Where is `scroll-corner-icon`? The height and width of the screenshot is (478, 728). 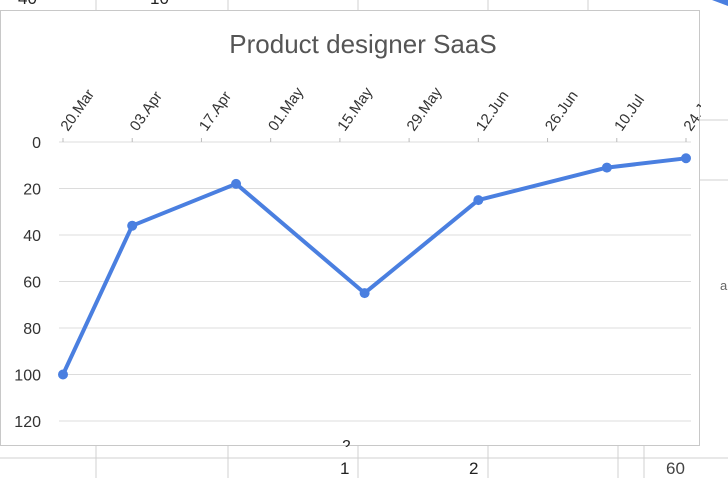
scroll-corner-icon is located at coordinates (720, 3).